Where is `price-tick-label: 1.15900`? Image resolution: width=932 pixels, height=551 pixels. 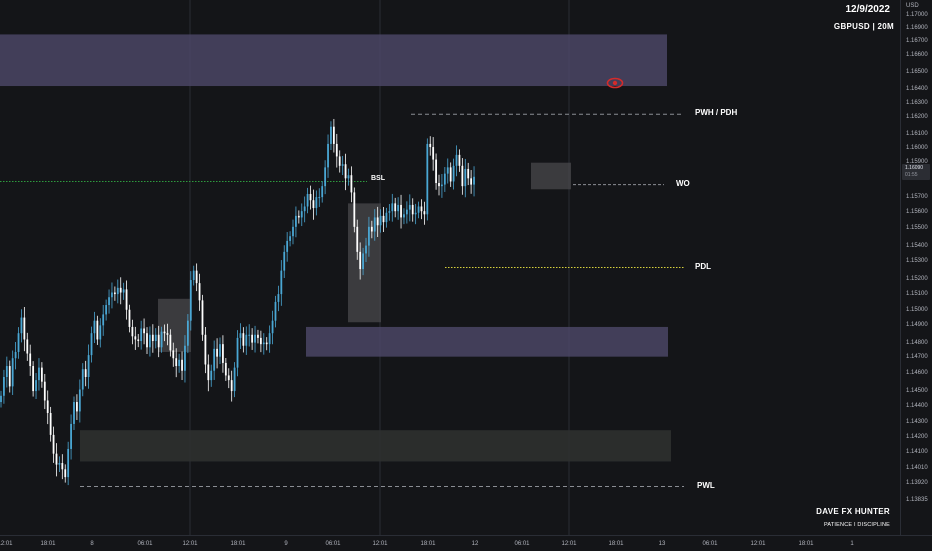
price-tick-label: 1.15900 is located at coordinates (917, 162).